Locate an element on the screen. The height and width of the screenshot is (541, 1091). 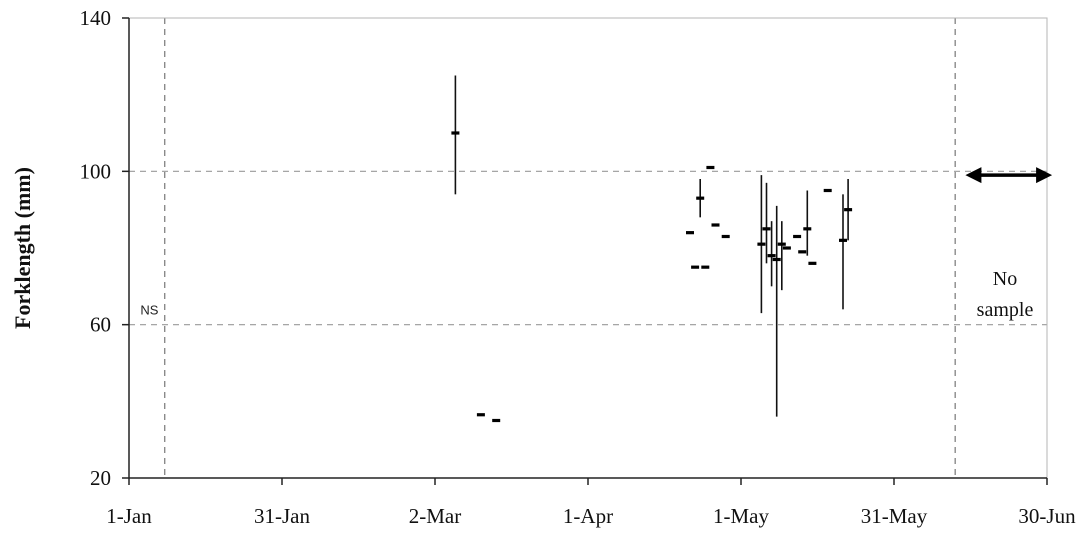
x-tick-label-3: 1-Apr is located at coordinates (588, 516).